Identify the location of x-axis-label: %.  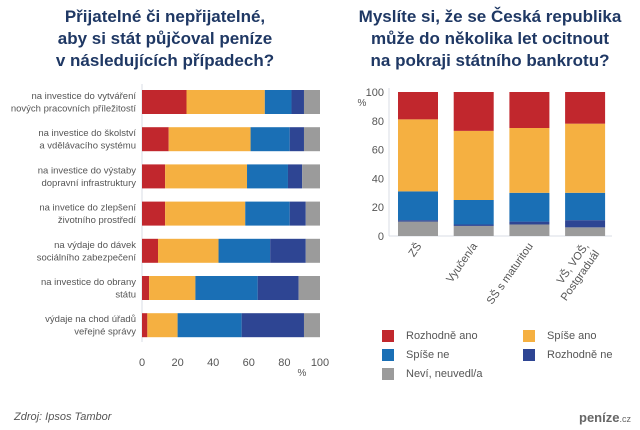
(302, 373).